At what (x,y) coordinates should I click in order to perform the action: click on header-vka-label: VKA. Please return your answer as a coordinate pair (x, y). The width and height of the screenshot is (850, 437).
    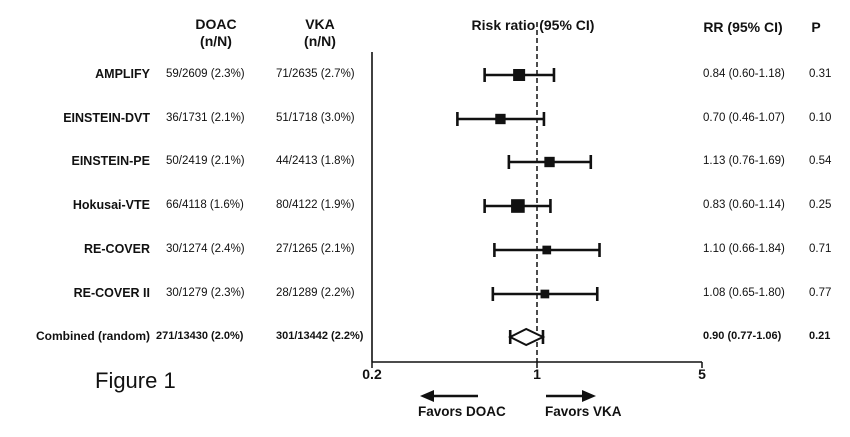
    Looking at the image, I should click on (320, 24).